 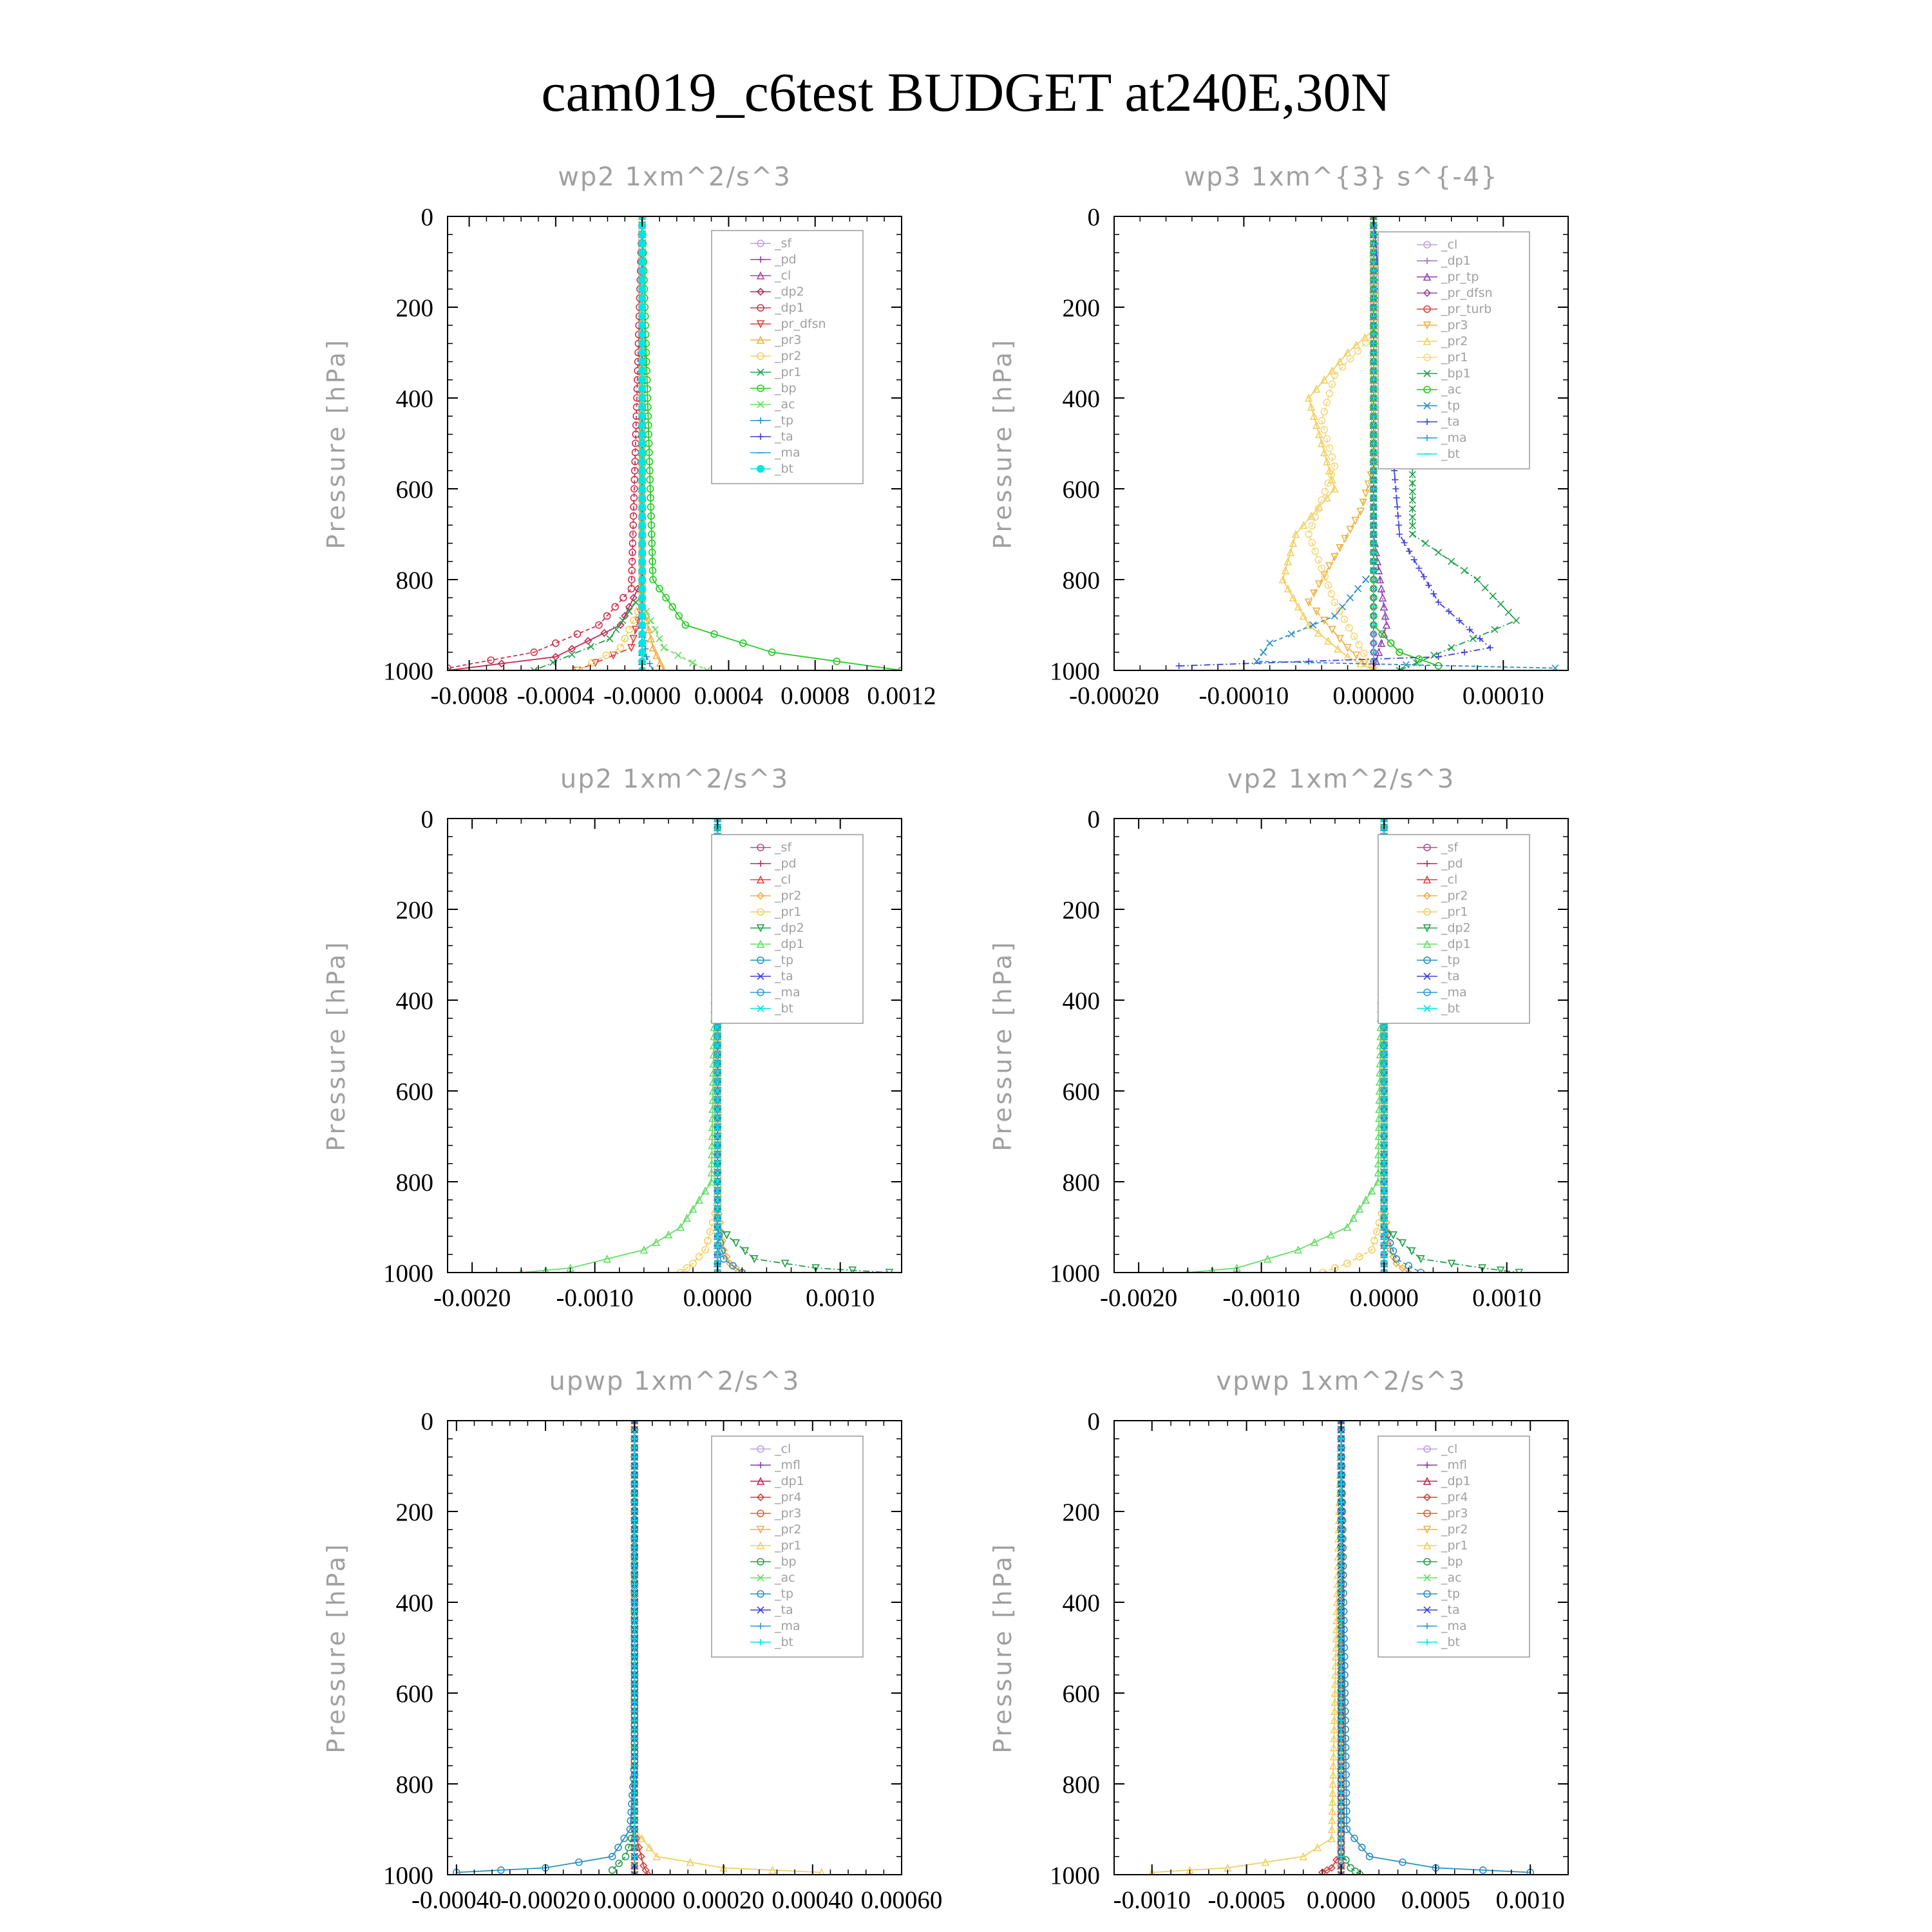 I want to click on legend-entry: _pr_turb, so click(x=1467, y=309).